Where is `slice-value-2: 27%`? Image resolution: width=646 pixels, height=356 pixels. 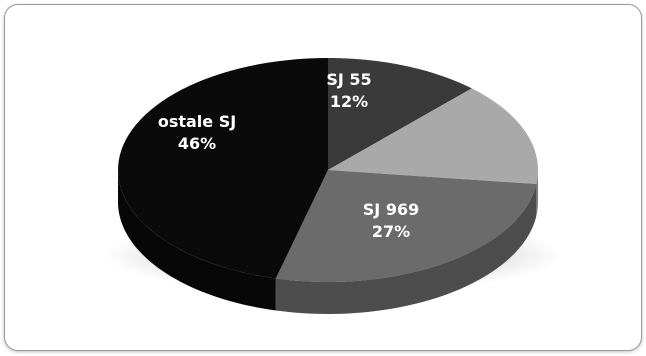
slice-value-2: 27% is located at coordinates (391, 231).